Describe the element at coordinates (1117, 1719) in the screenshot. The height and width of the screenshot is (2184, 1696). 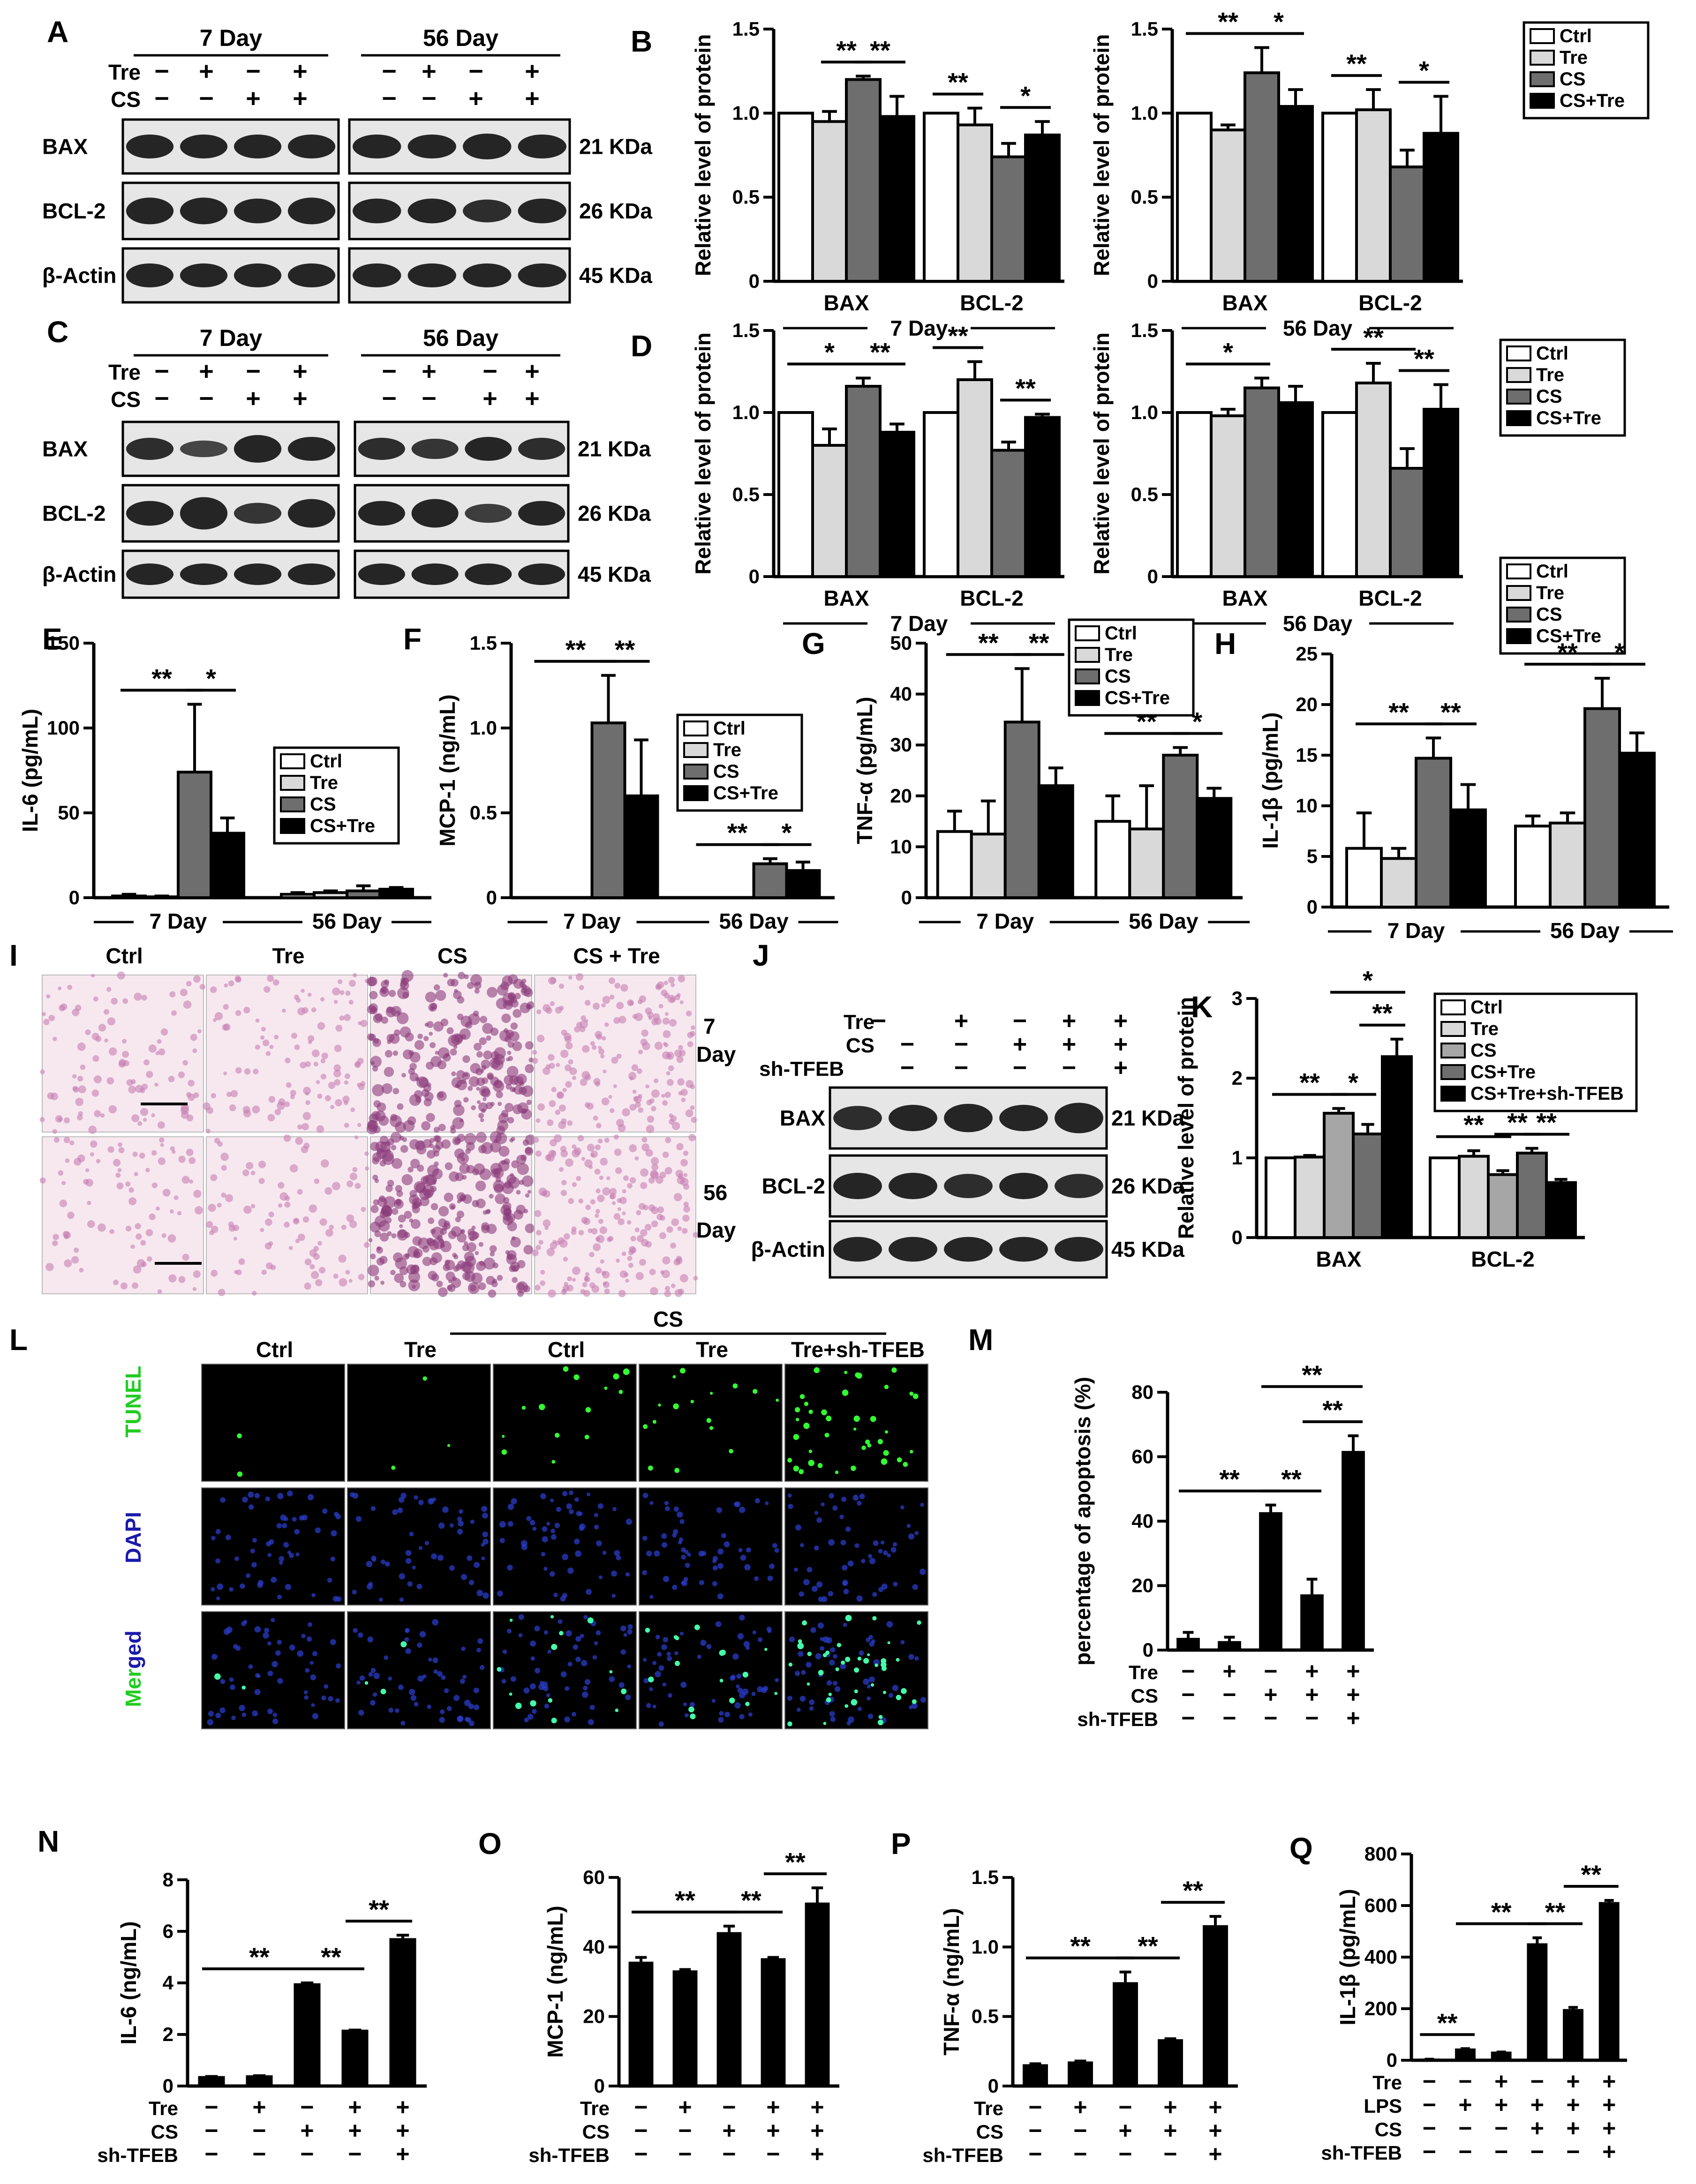
I see `condition-label: sh-TFEB` at that location.